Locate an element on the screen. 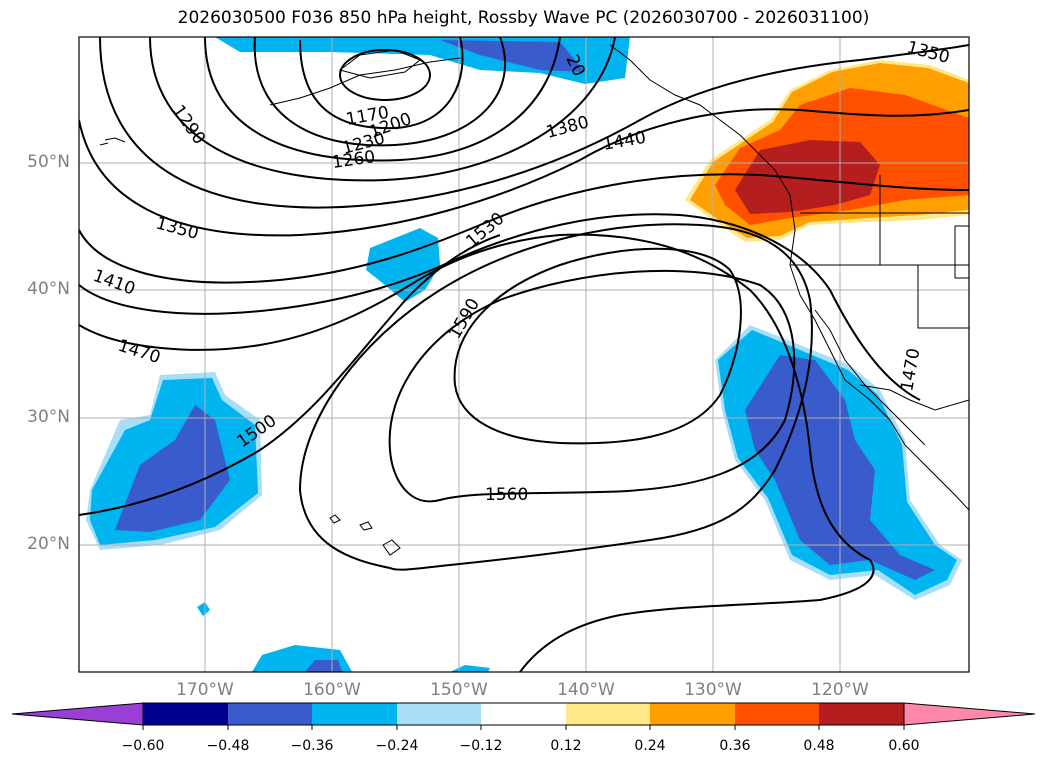  negative-anomaly-central is located at coordinates (403, 265).